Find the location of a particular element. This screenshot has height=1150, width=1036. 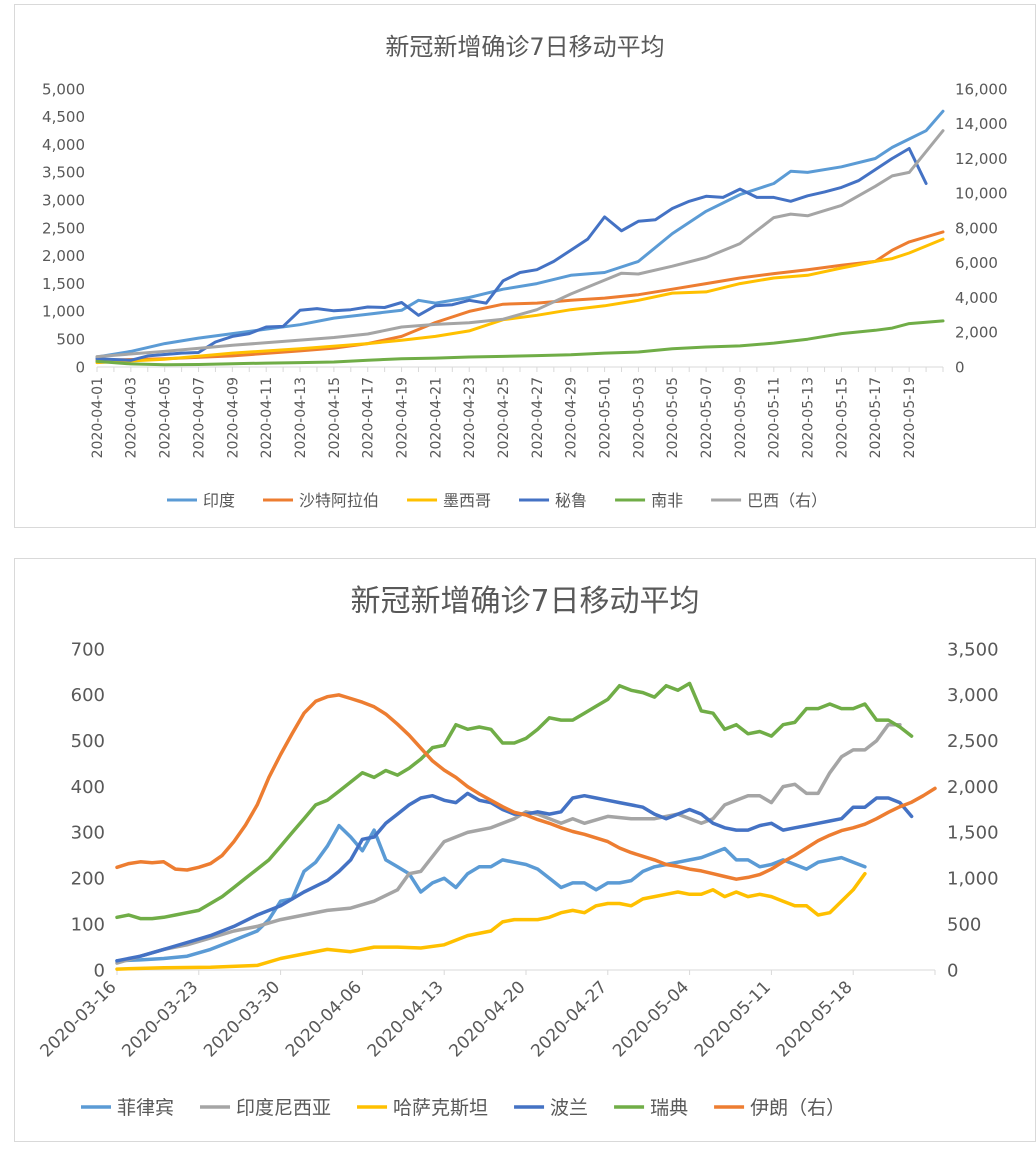

x-tick-label: 2020-03-23 is located at coordinates (160, 1019).